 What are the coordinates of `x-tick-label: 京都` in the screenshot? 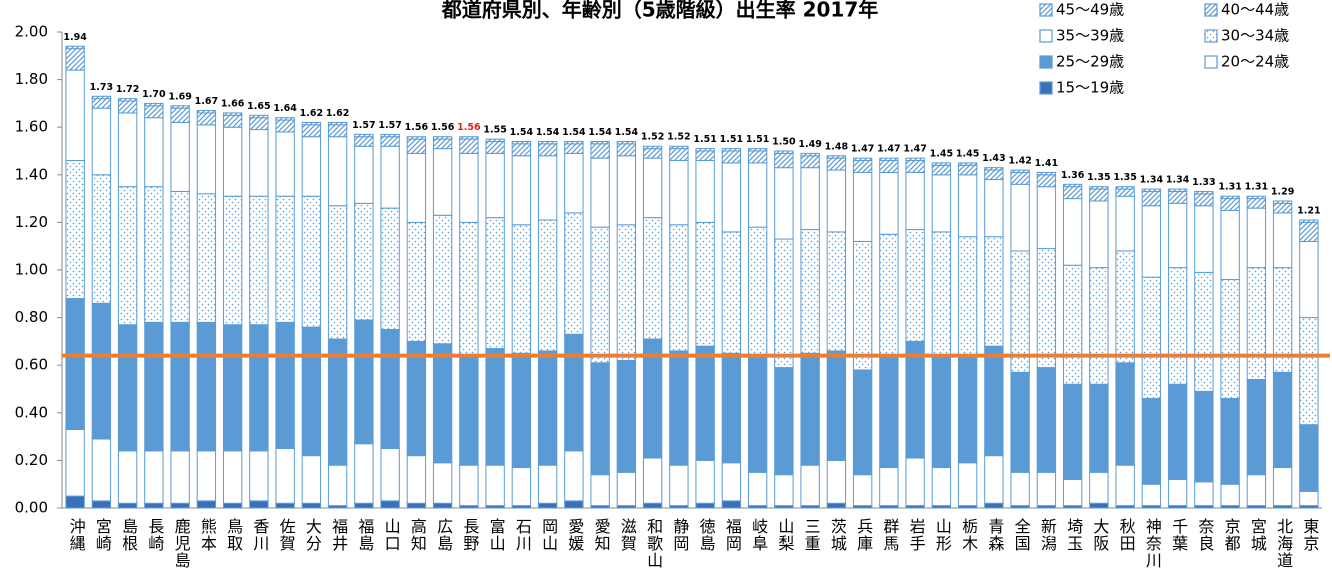 It's located at (1231, 535).